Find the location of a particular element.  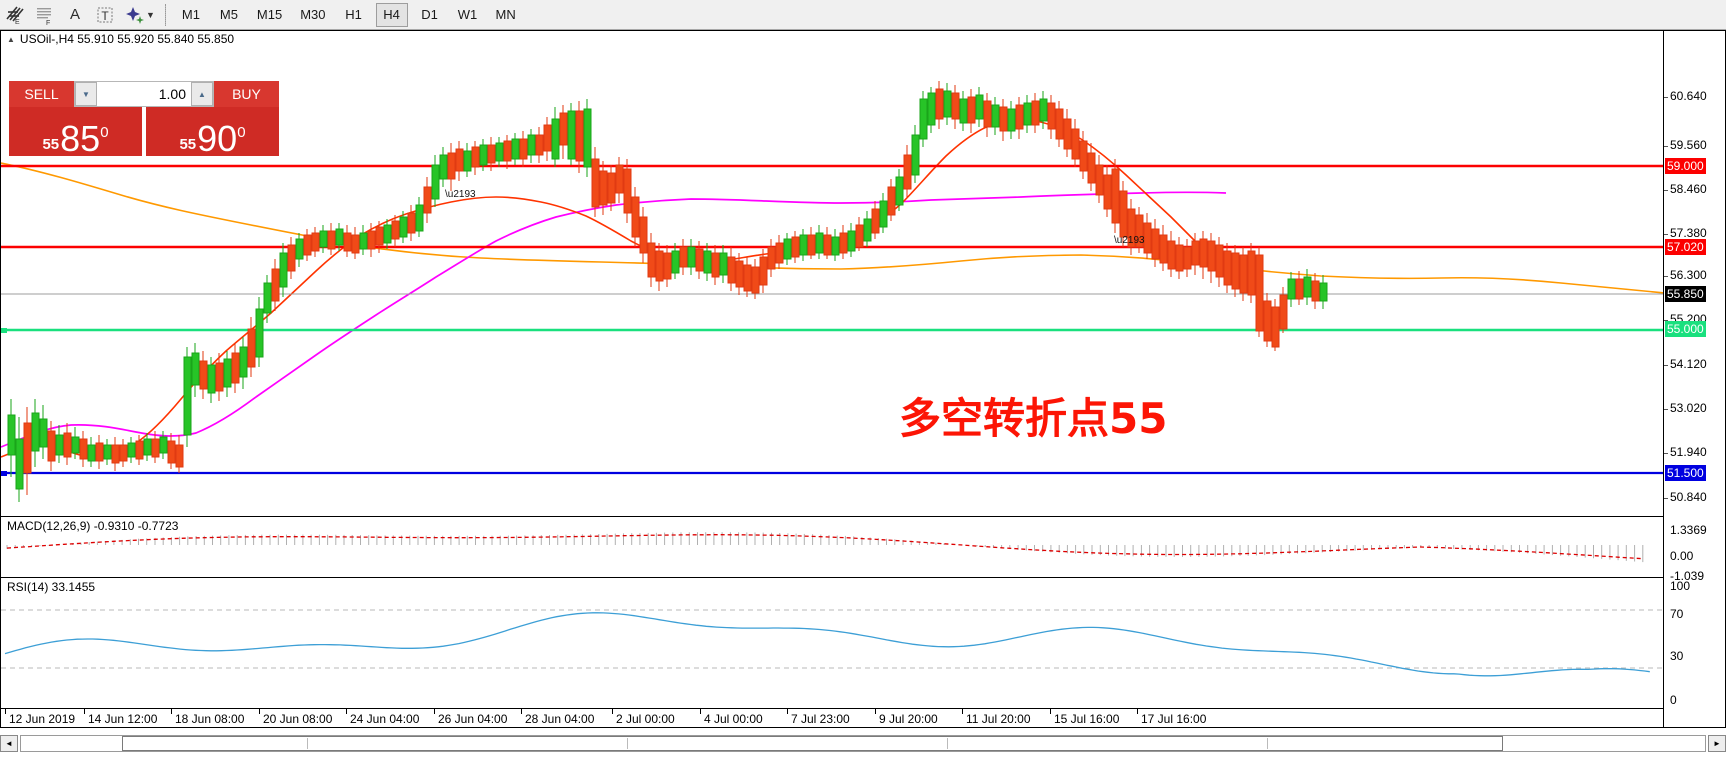

price-badge-resistance-59: 59.000 is located at coordinates (1685, 166).